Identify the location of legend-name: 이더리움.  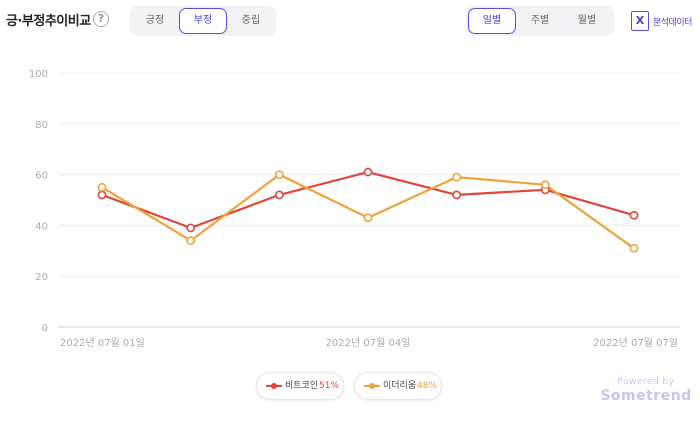
(400, 386).